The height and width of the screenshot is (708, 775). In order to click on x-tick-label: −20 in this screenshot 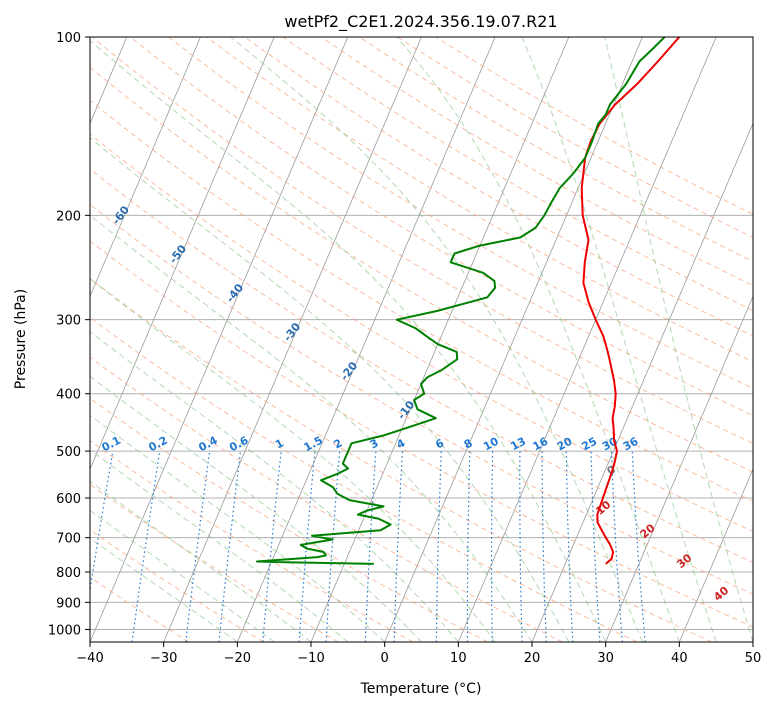, I will do `click(237, 658)`.